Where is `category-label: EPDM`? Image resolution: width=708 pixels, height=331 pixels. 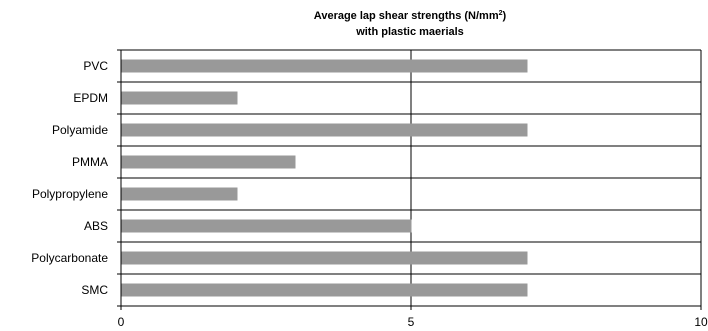 category-label: EPDM is located at coordinates (90, 98).